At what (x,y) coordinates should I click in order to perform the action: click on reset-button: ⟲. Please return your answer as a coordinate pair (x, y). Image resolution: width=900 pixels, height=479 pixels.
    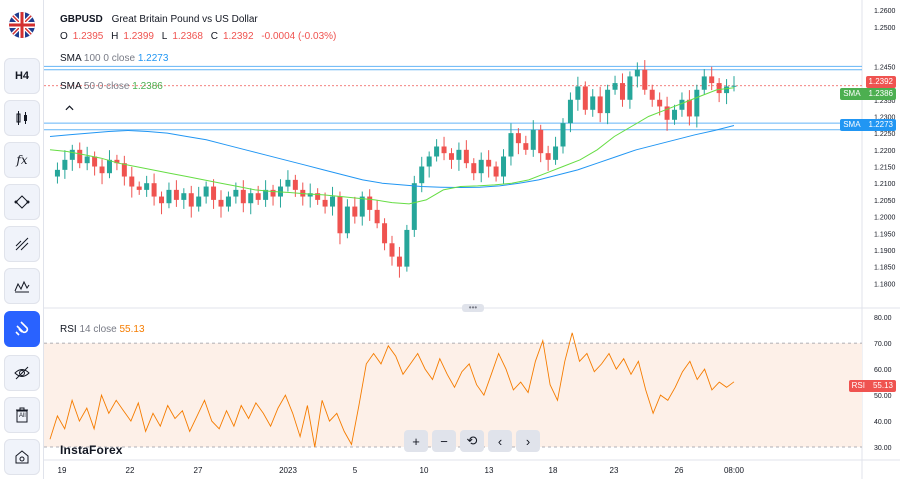
    Looking at the image, I should click on (472, 441).